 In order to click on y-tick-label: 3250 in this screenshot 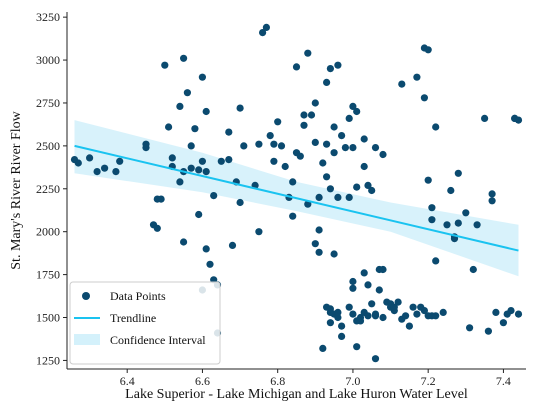, I will do `click(48, 17)`.